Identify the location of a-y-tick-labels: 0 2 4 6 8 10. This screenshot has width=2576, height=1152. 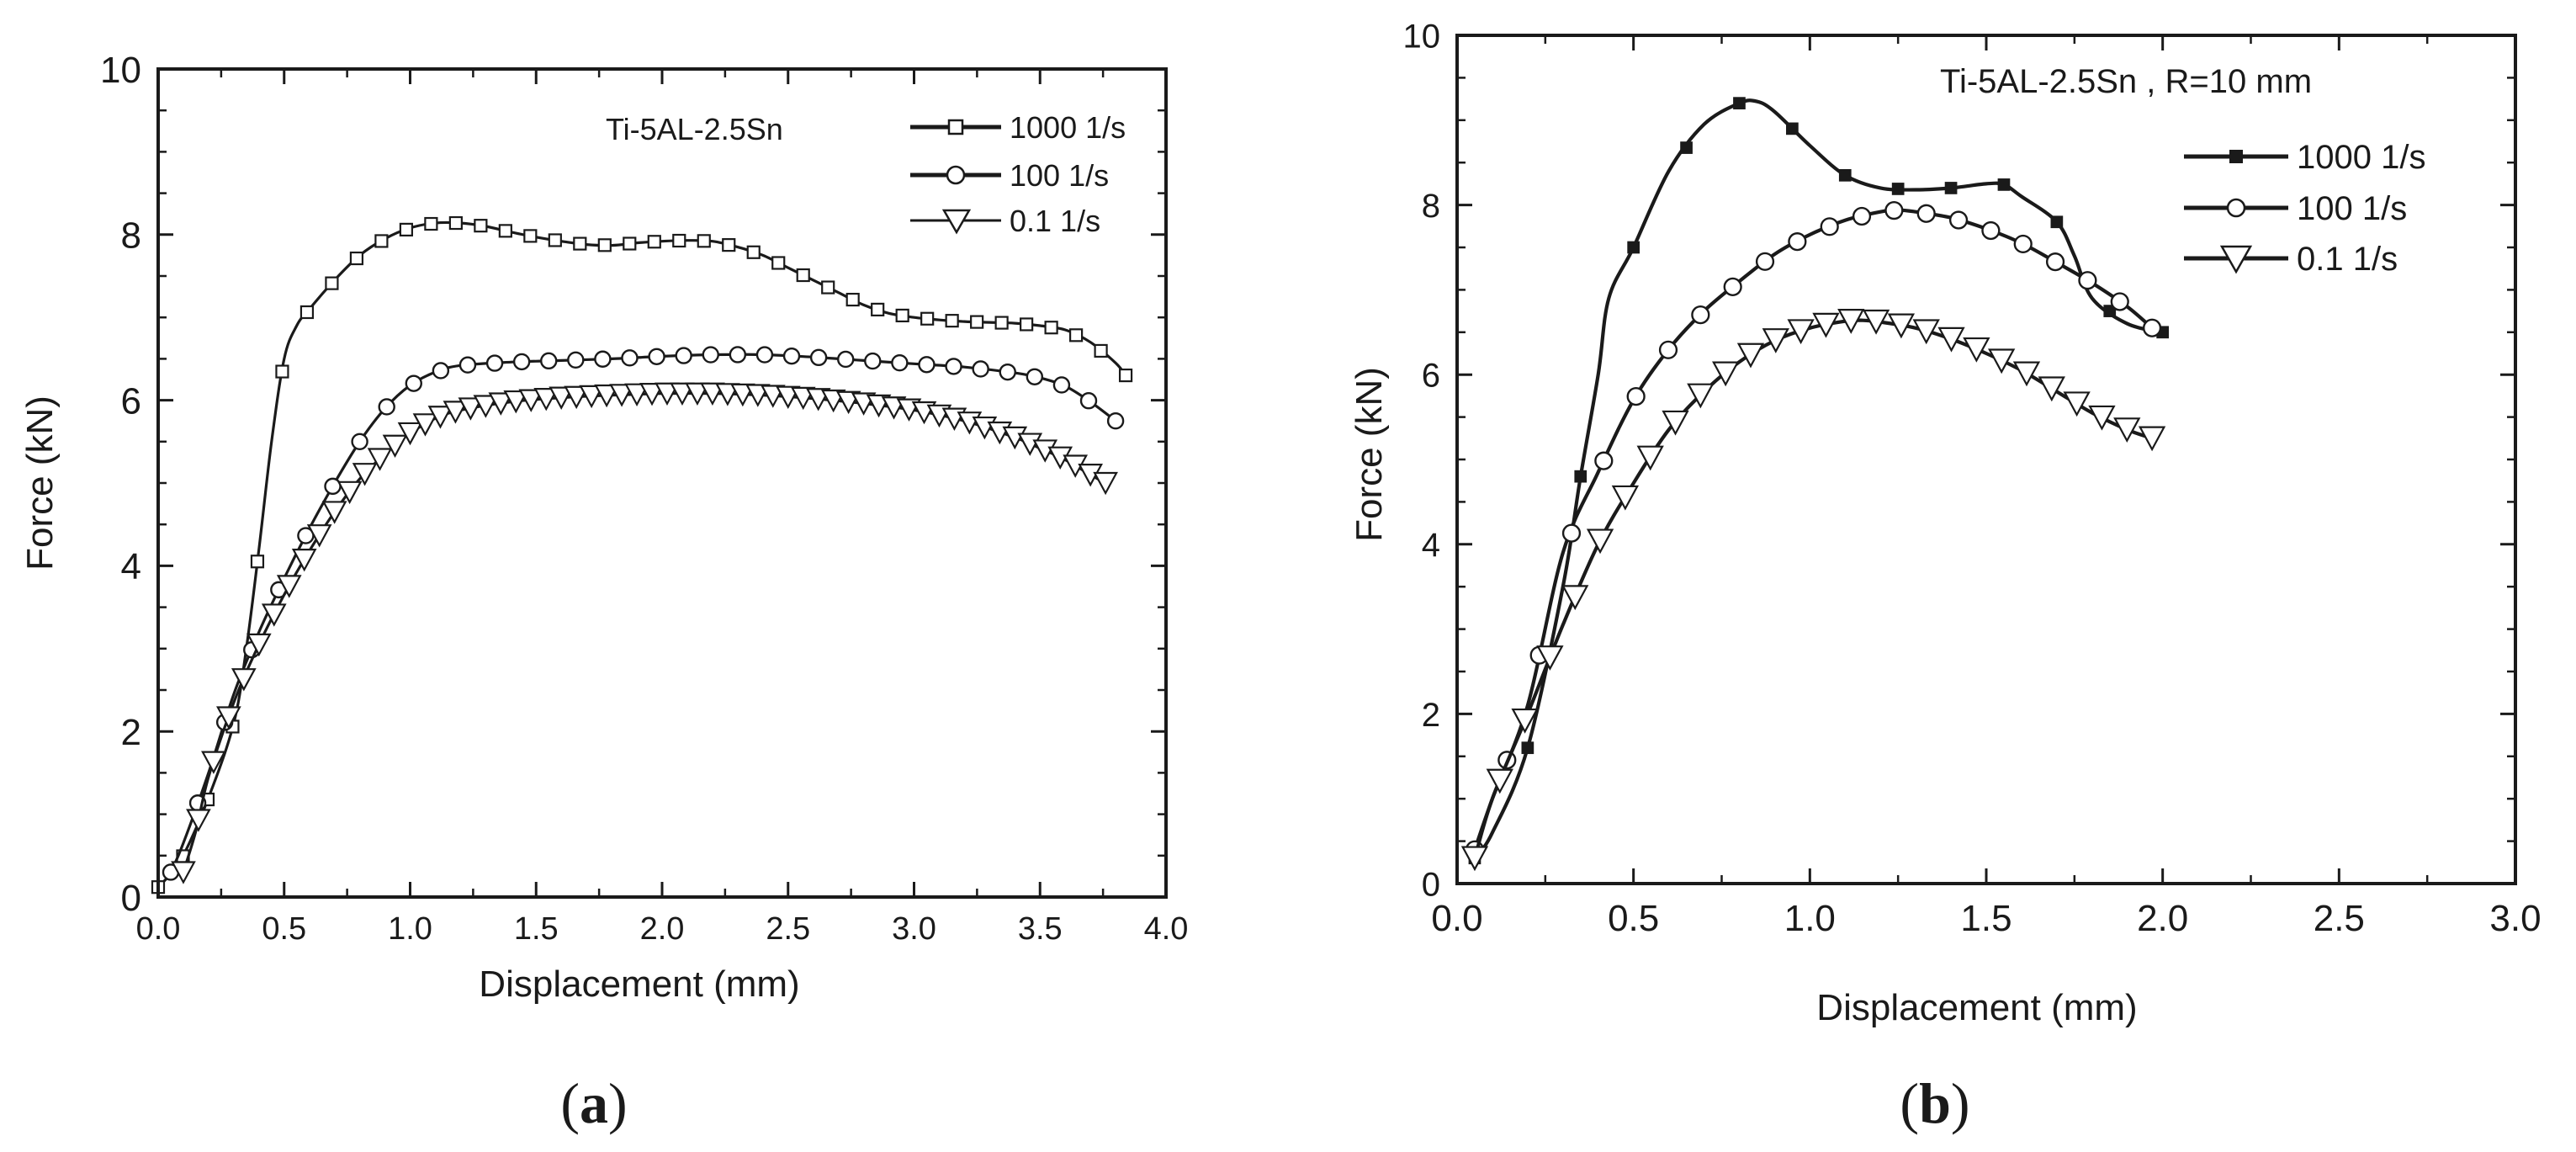
(120, 484).